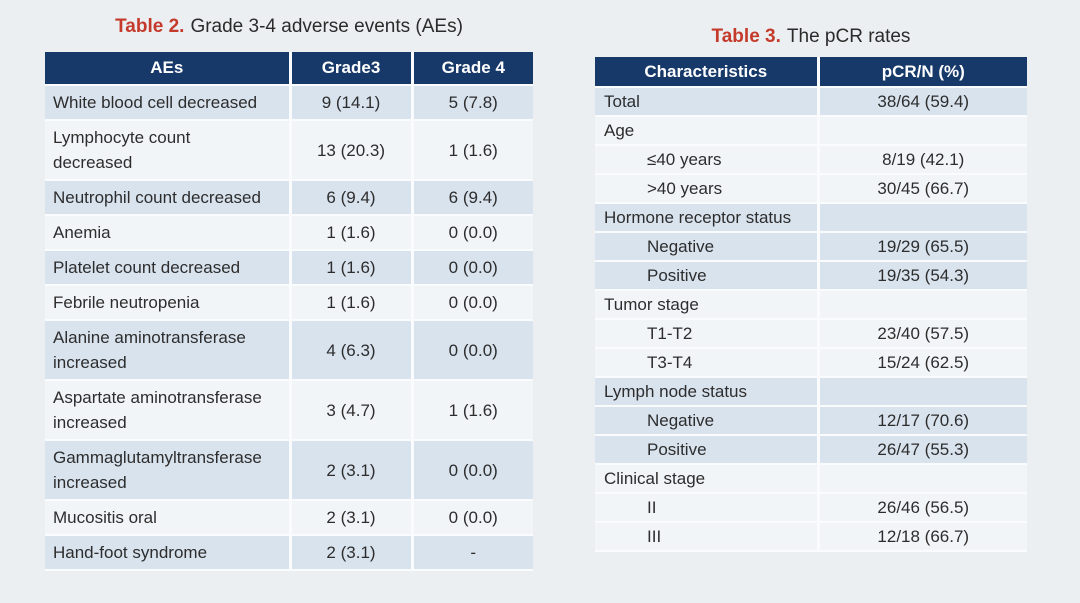 The width and height of the screenshot is (1080, 603). I want to click on ae-name-cell: Lymphocyte count decreased, so click(168, 150).